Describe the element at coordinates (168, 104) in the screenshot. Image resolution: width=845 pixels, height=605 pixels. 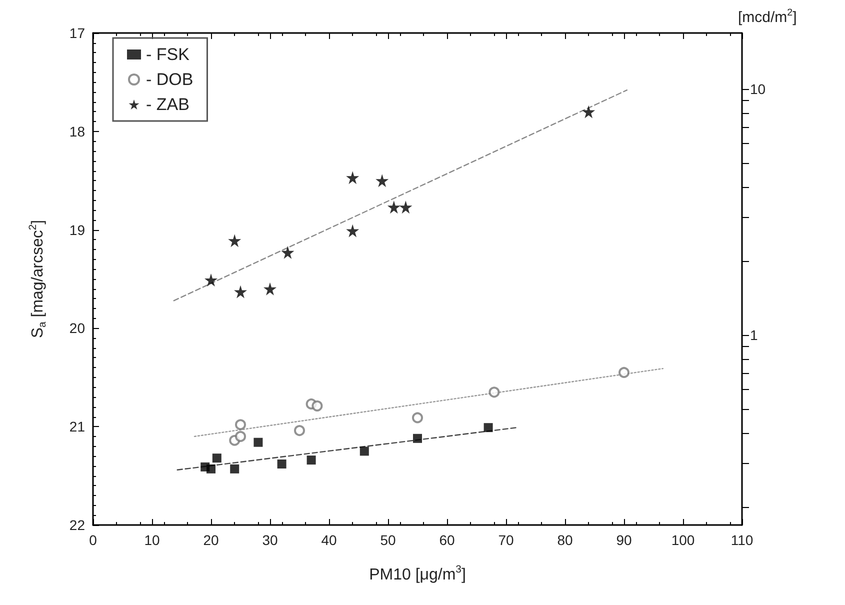
I see `legend-label: - ZAB` at that location.